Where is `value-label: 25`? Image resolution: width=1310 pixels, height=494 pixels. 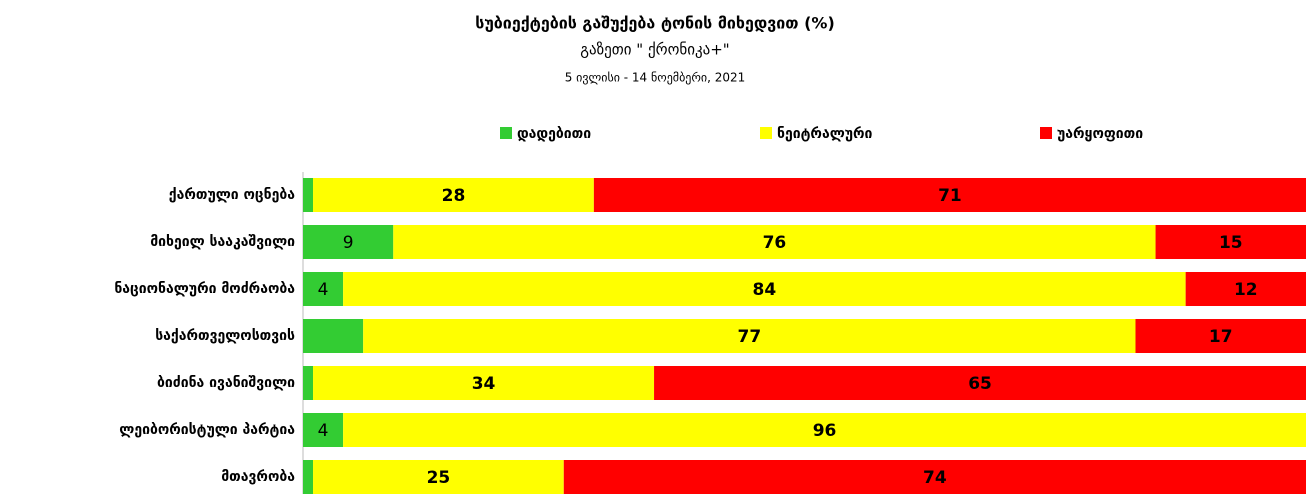
value-label: 25 is located at coordinates (439, 478).